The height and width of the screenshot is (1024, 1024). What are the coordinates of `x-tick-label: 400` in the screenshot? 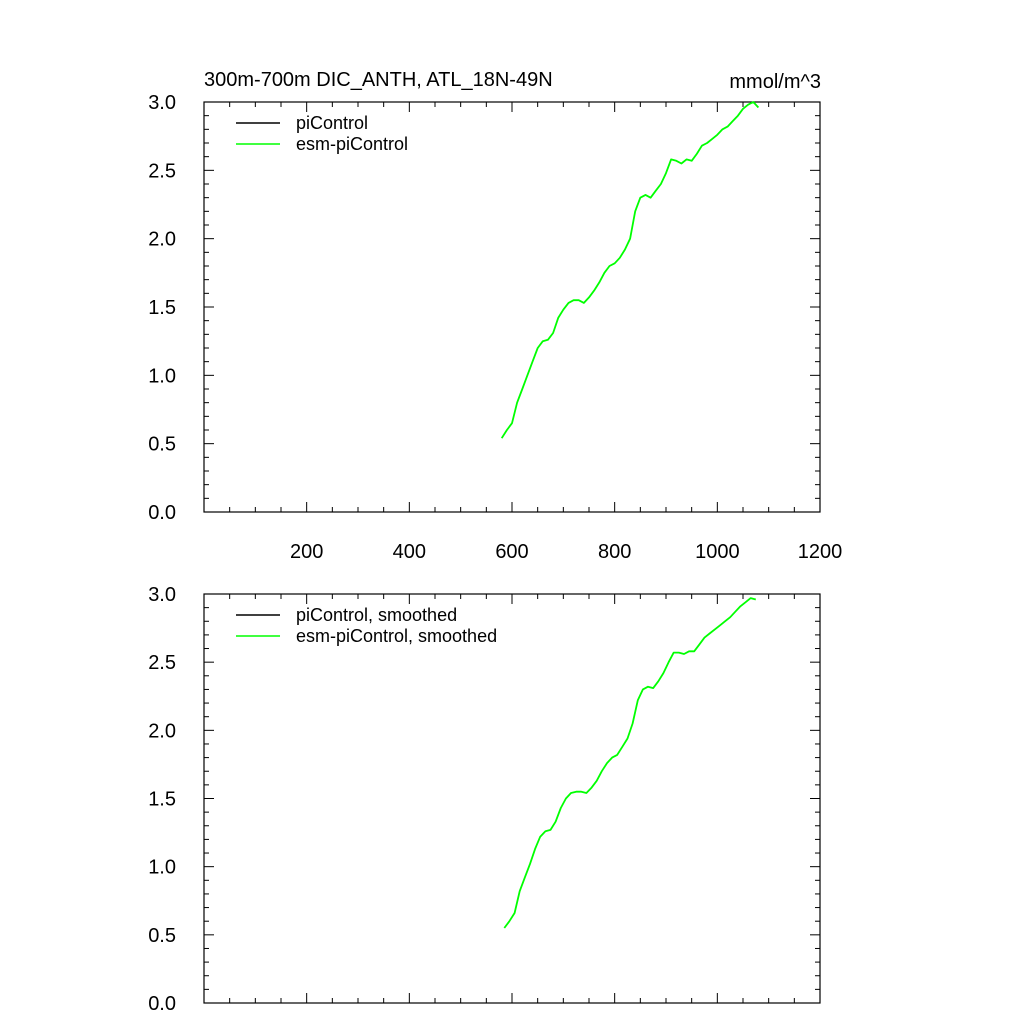 It's located at (409, 552).